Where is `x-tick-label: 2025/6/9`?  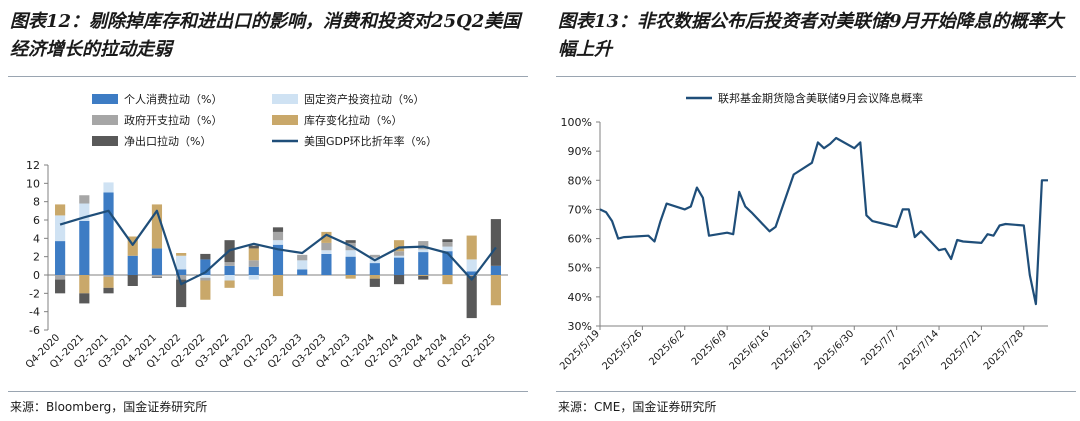 x-tick-label: 2025/6/9 is located at coordinates (710, 348).